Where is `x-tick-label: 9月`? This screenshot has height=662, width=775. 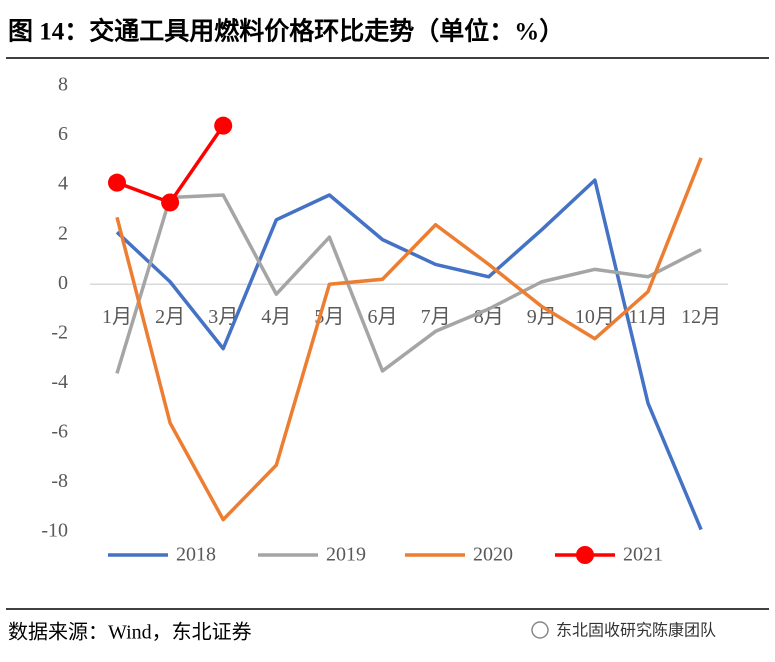 x-tick-label: 9月 is located at coordinates (542, 317).